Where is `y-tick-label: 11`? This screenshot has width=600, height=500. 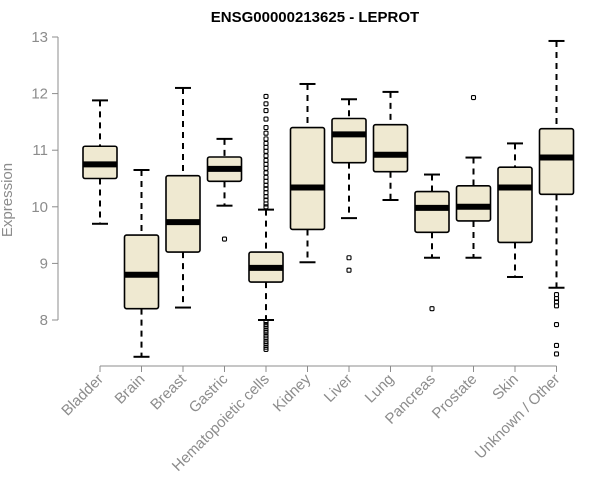 y-tick-label: 11 is located at coordinates (40, 150).